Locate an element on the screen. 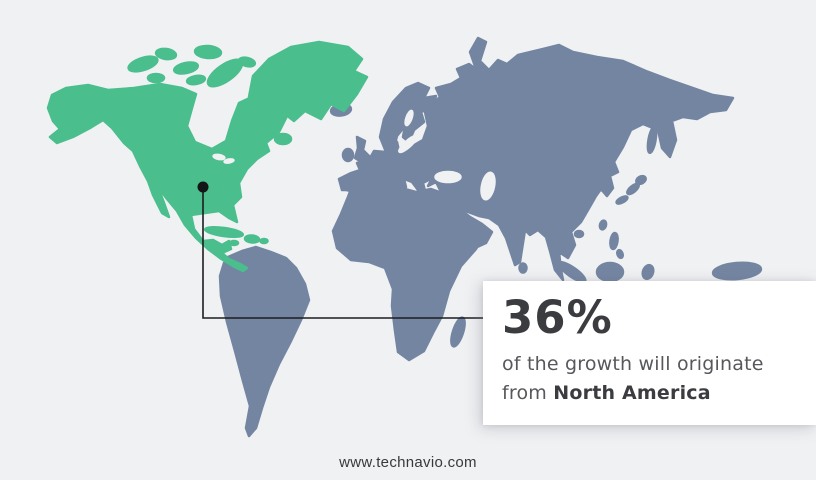  sri-lanka-shape is located at coordinates (523, 268).